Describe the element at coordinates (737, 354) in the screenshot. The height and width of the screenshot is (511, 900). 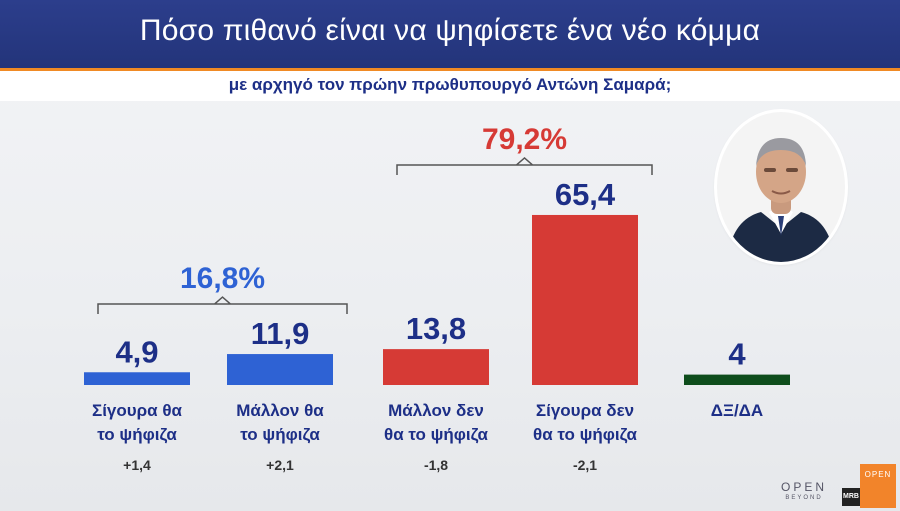
I see `data-label: 4` at that location.